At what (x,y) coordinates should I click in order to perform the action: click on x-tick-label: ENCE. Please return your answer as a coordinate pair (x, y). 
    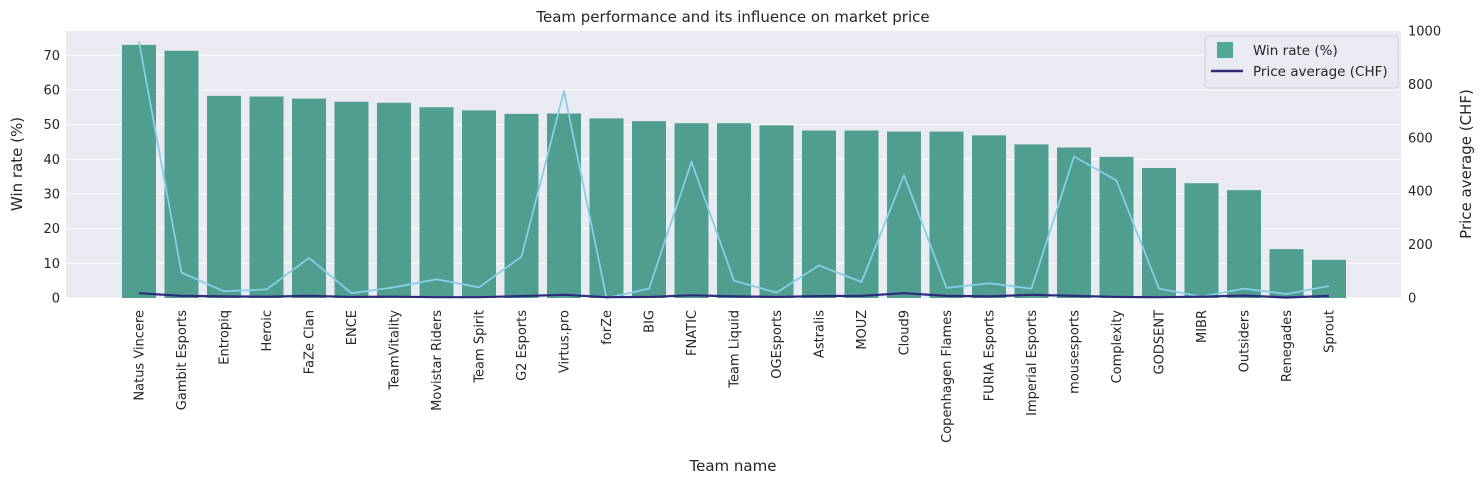
    Looking at the image, I should click on (352, 327).